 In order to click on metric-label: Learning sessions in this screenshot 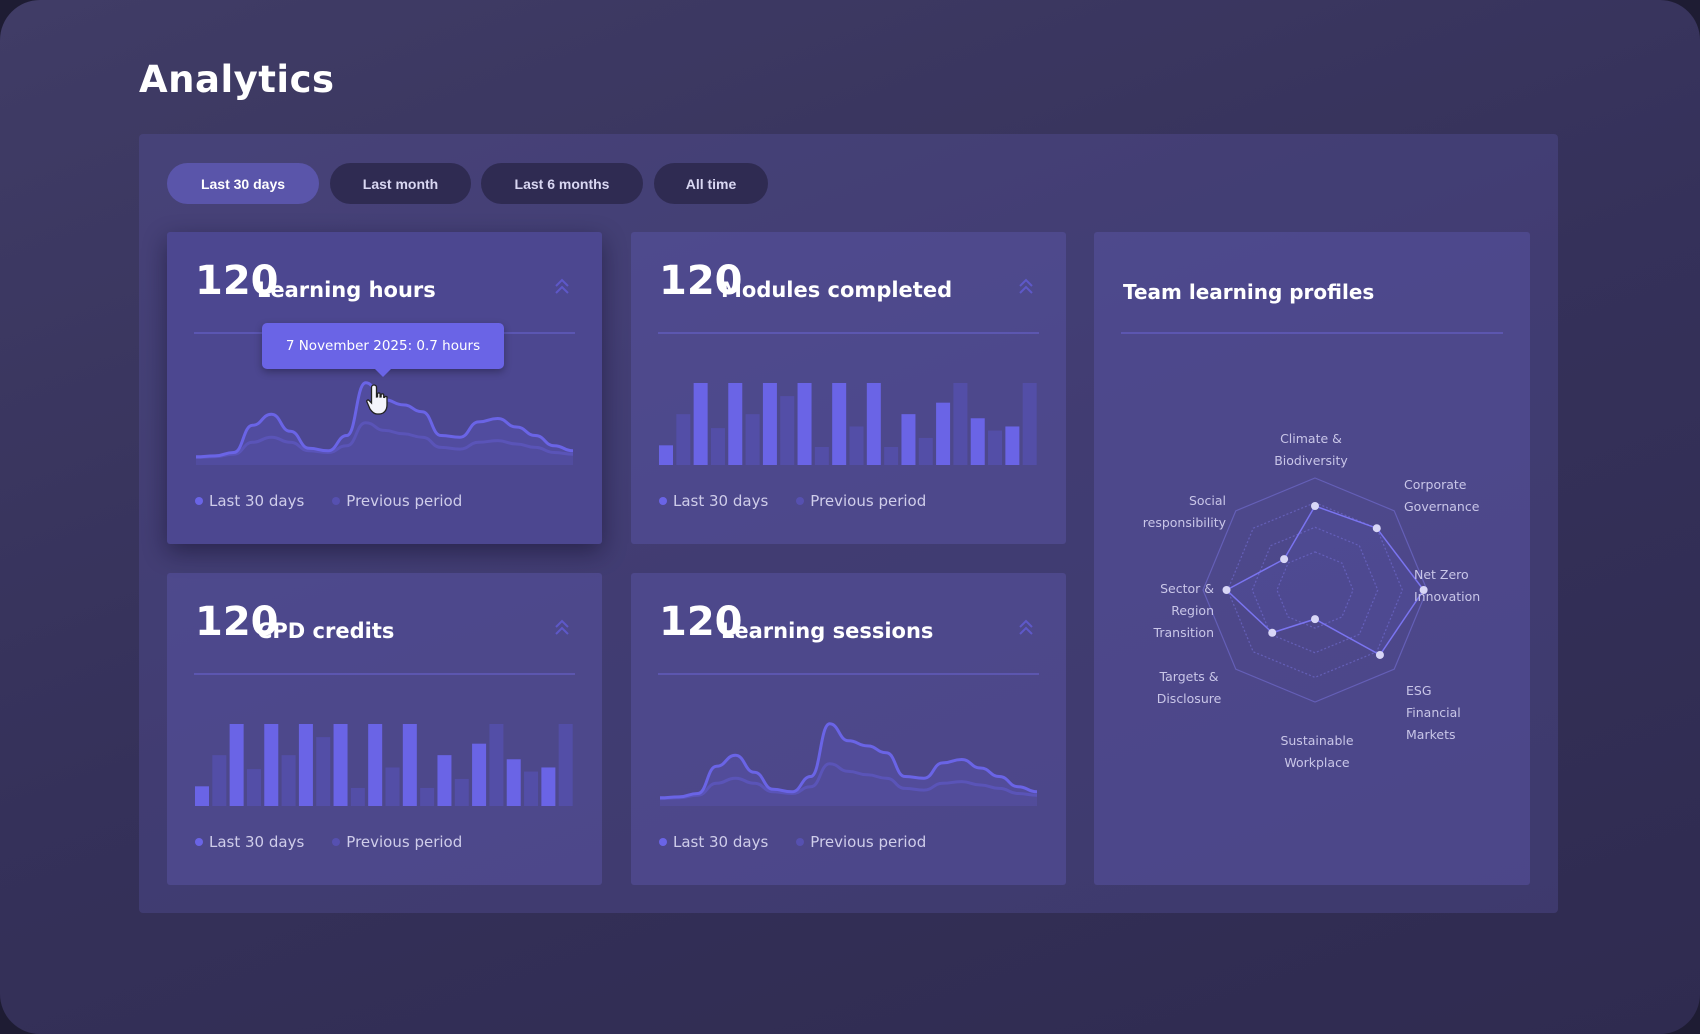, I will do `click(827, 631)`.